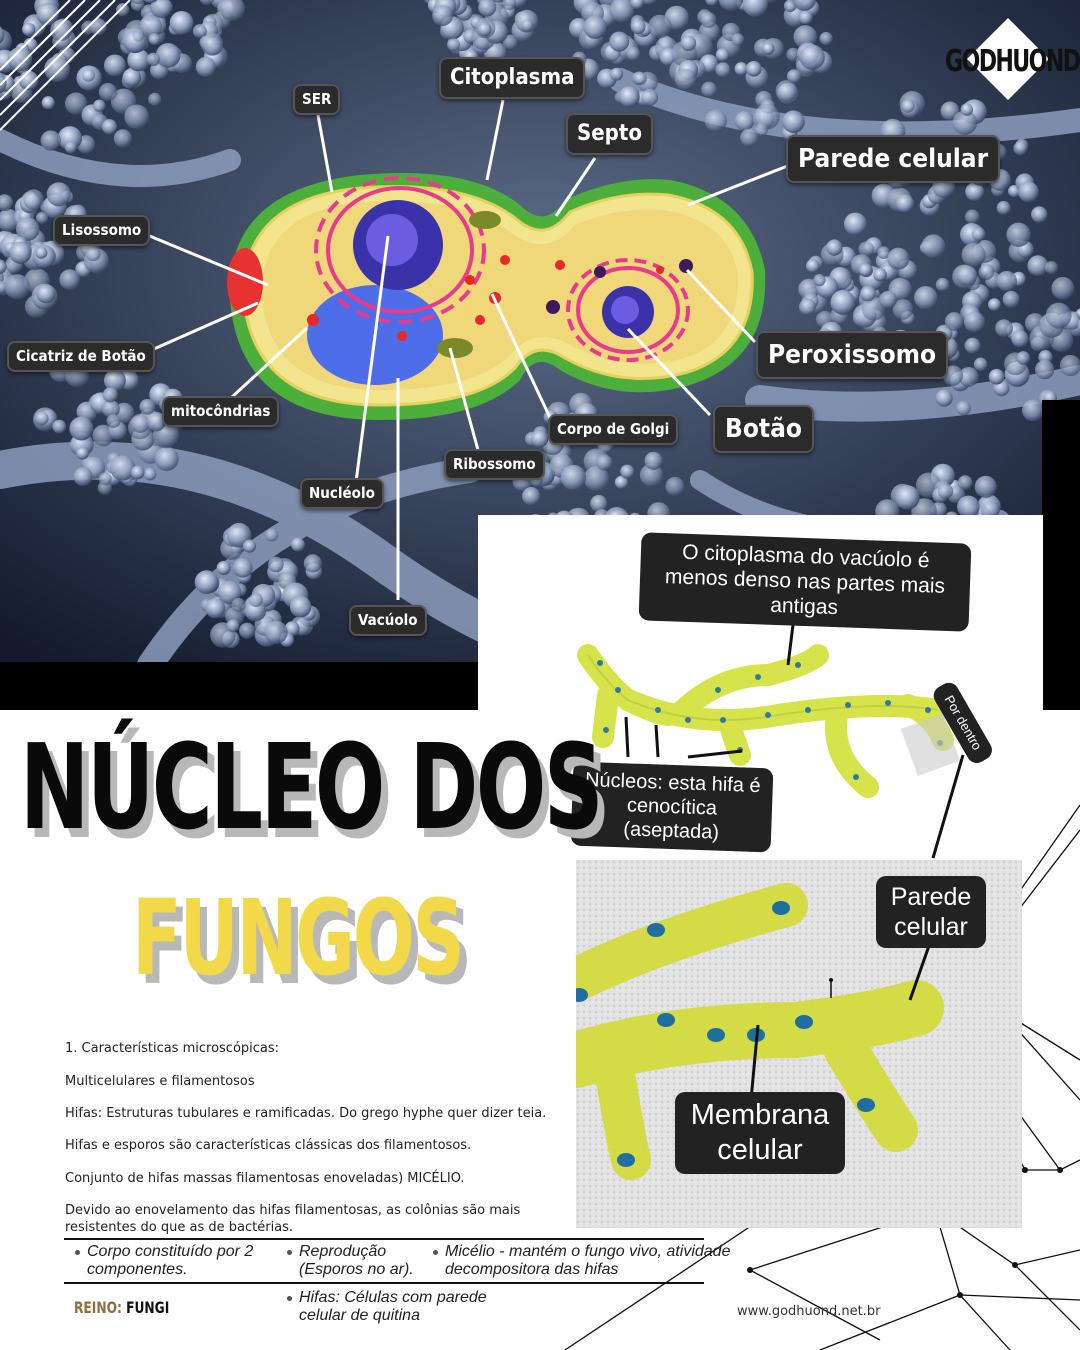 The height and width of the screenshot is (1350, 1080). Describe the element at coordinates (852, 355) in the screenshot. I see `label-peroxissomo: Peroxissomo` at that location.